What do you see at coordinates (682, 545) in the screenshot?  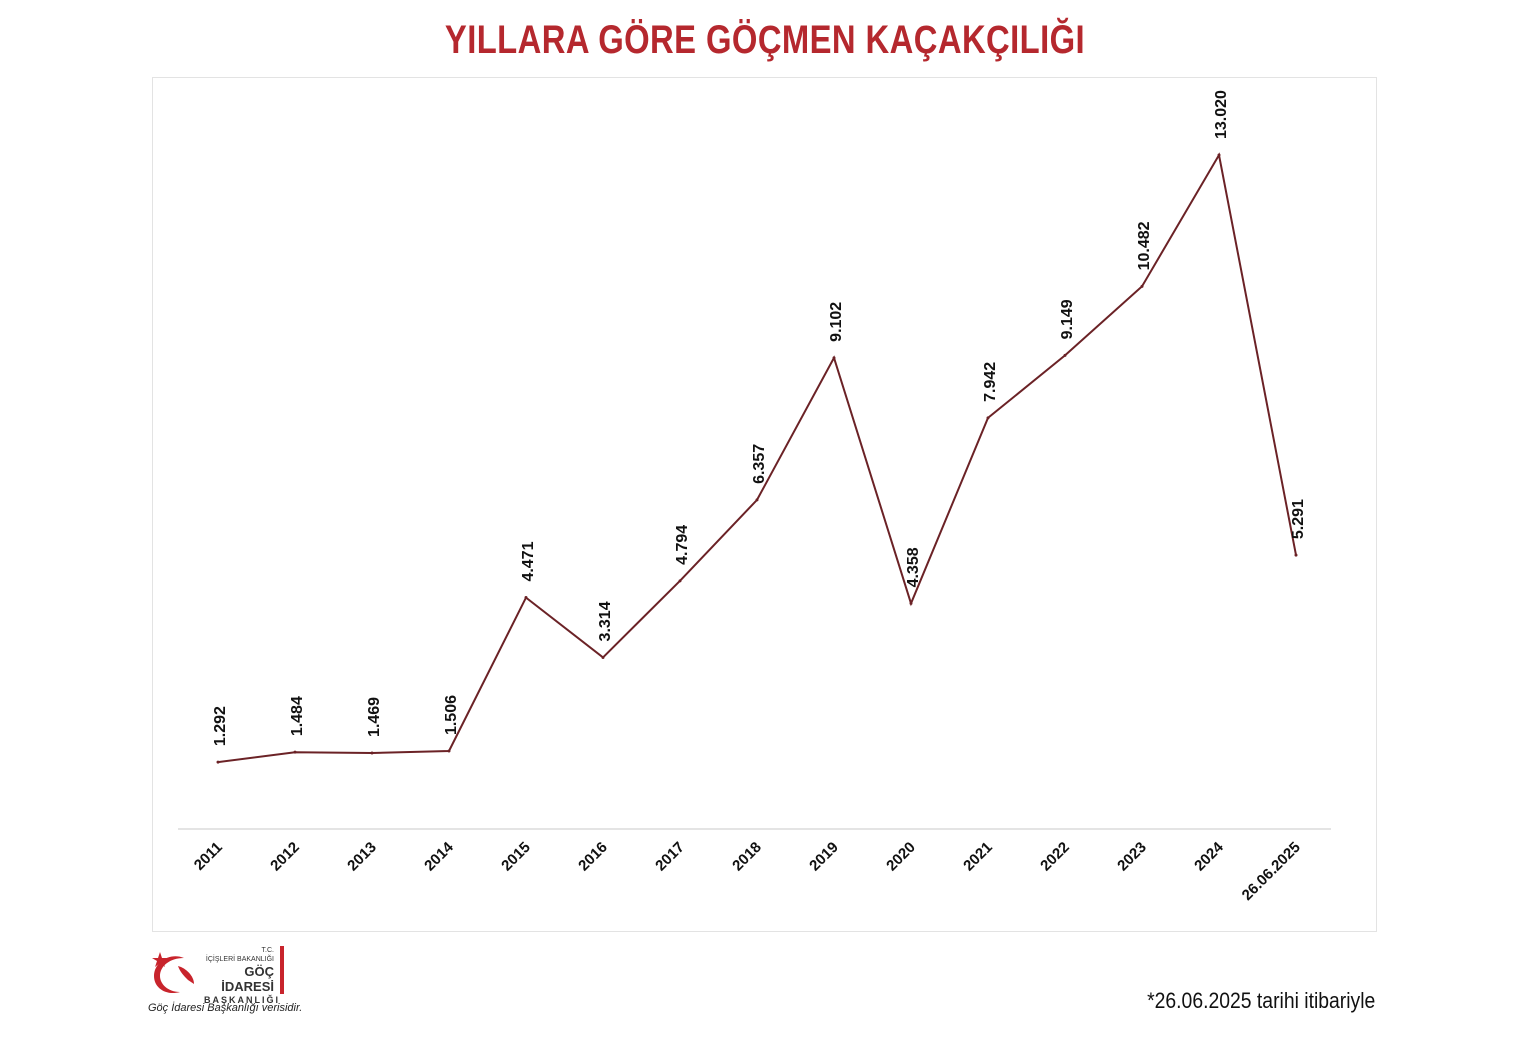 I see `data-label: 4.794` at bounding box center [682, 545].